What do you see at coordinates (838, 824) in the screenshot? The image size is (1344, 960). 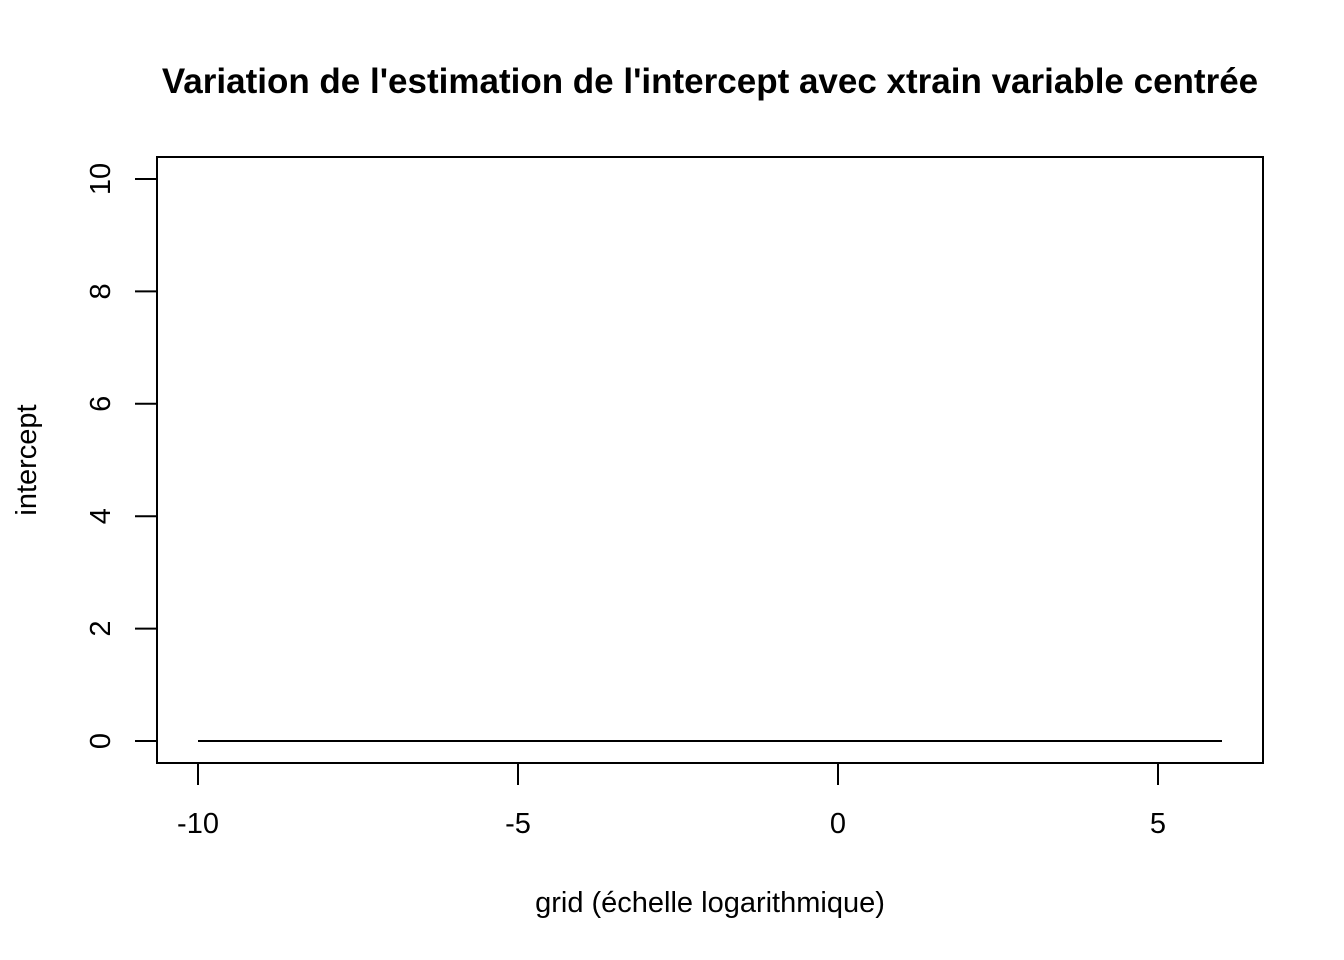 I see `x-tick-label: 0` at bounding box center [838, 824].